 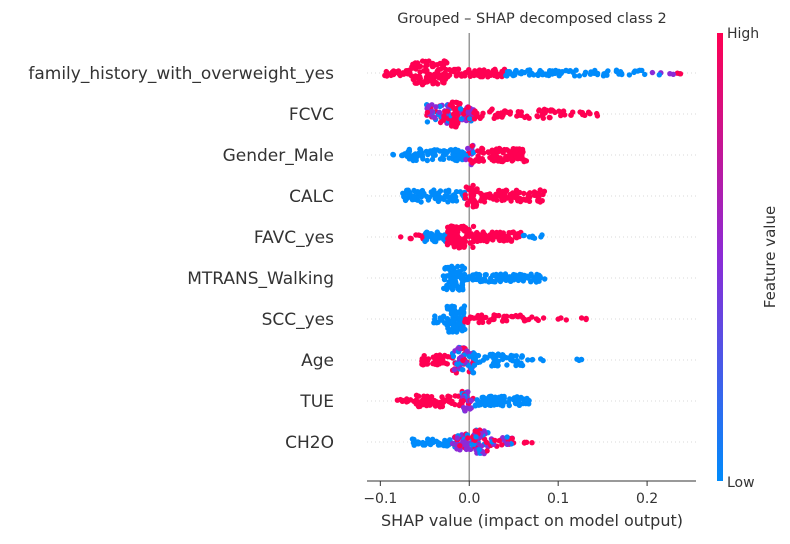 I want to click on chart-title: Grouped – SHAP decomposed class 2, so click(x=531, y=19).